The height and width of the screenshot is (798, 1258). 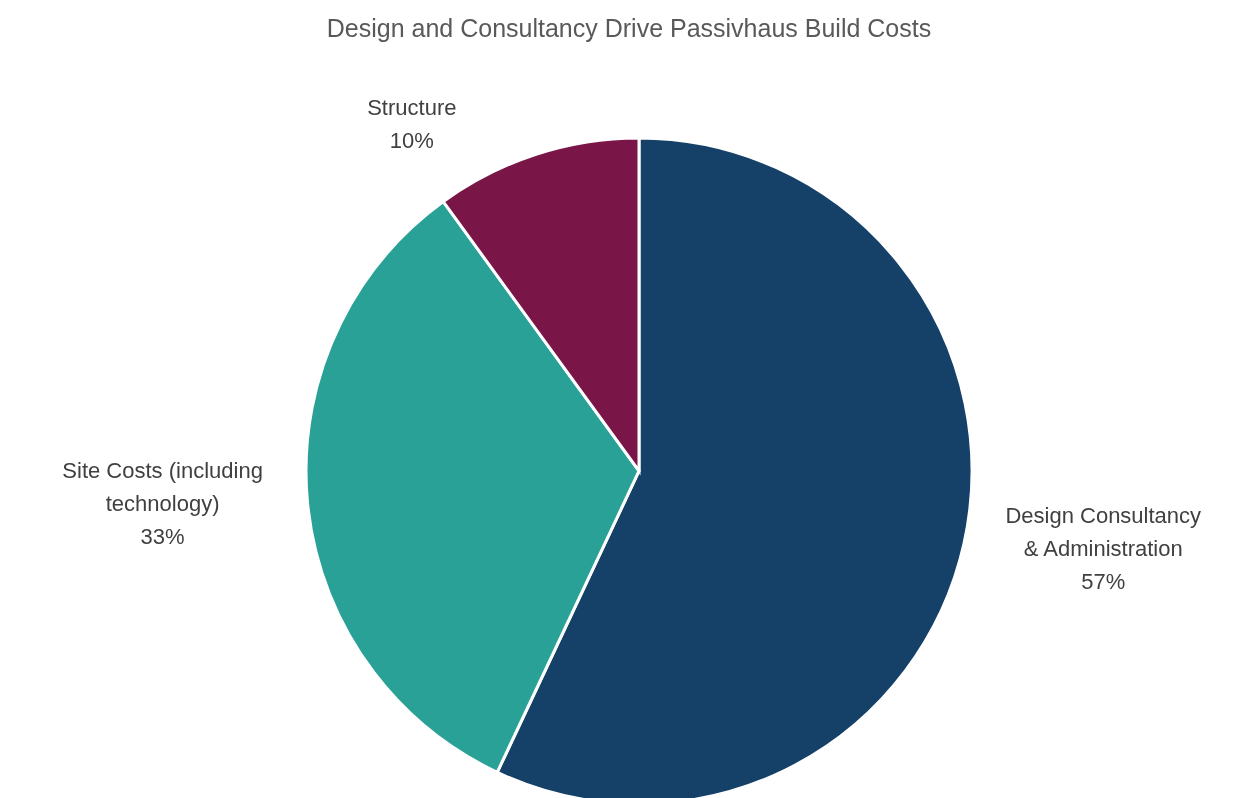 What do you see at coordinates (1103, 531) in the screenshot?
I see `slice-label: Design Consultancy & Administration` at bounding box center [1103, 531].